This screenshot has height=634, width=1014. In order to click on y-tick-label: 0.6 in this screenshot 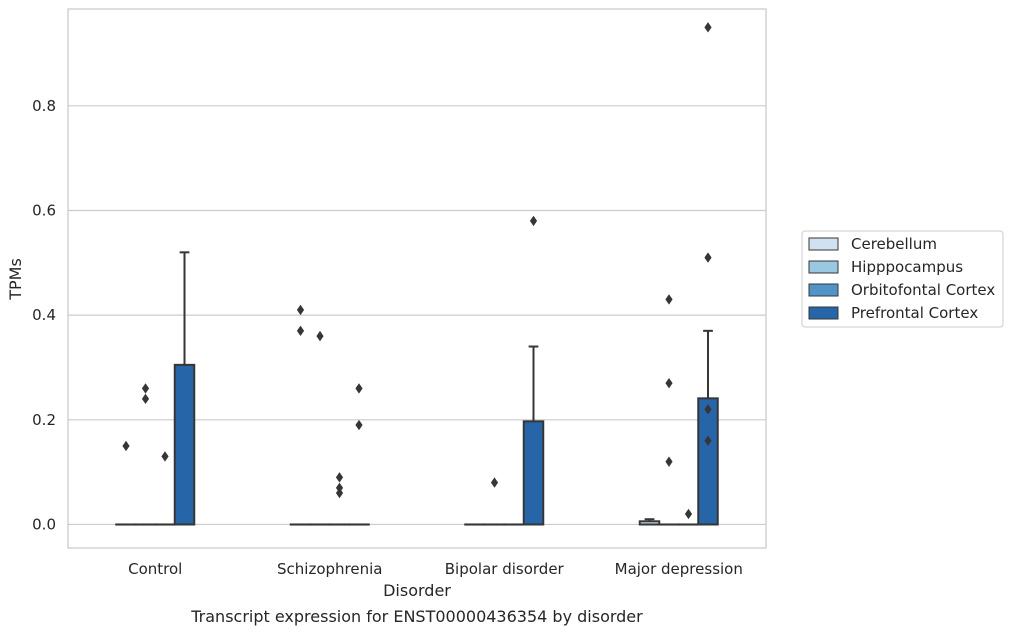, I will do `click(44, 210)`.